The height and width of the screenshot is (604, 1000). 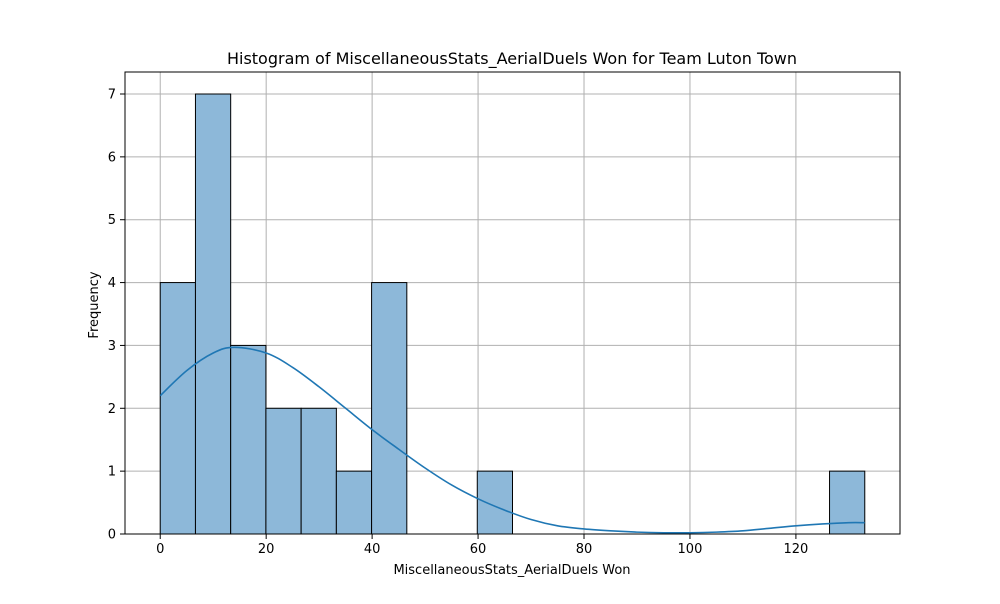 I want to click on y-tick-label: 4, so click(x=112, y=283).